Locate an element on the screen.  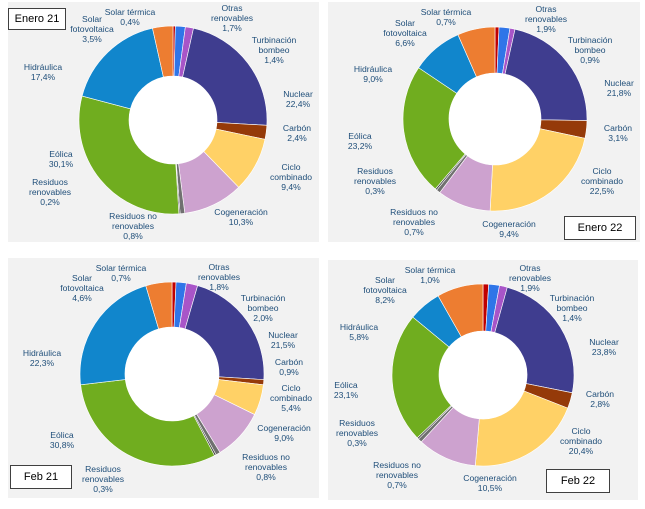
label-cogeneracion: Cogeneración 10,3% is located at coordinates (241, 217).